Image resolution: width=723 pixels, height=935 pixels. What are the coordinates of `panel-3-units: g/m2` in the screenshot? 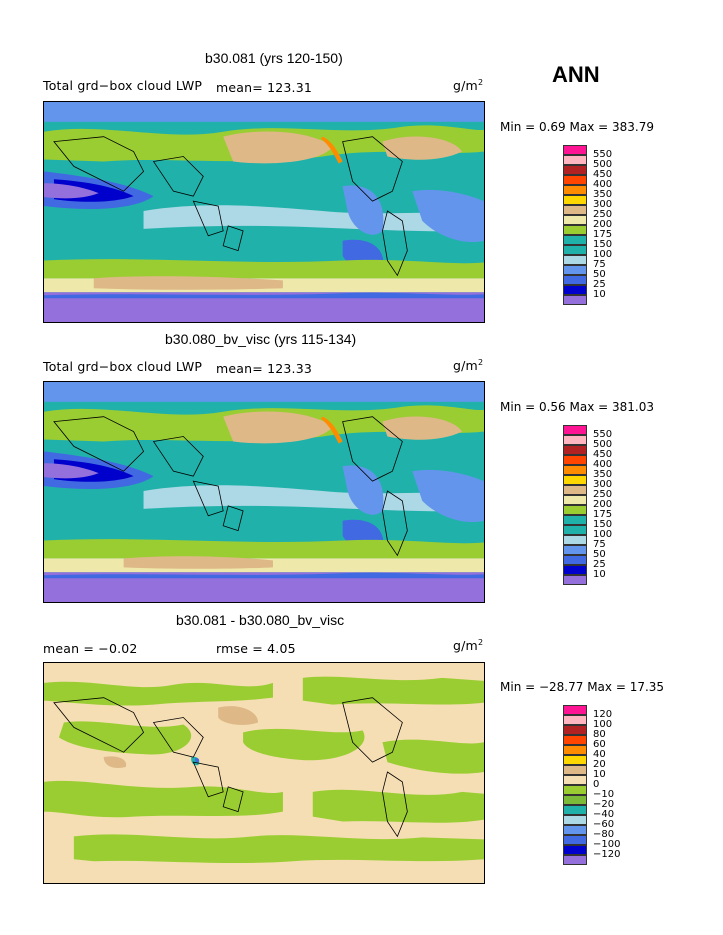 It's located at (468, 645).